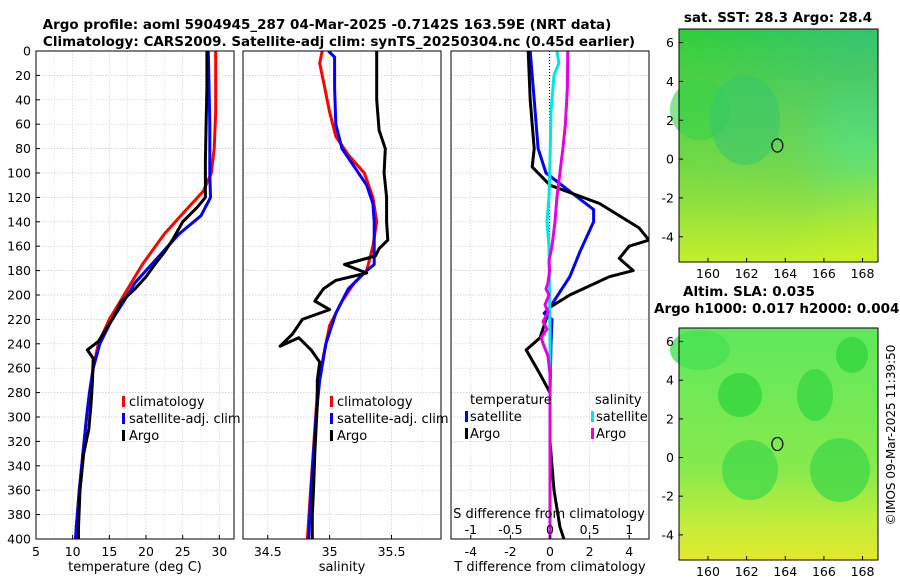  I want to click on temperature-lines, so click(146, 295).